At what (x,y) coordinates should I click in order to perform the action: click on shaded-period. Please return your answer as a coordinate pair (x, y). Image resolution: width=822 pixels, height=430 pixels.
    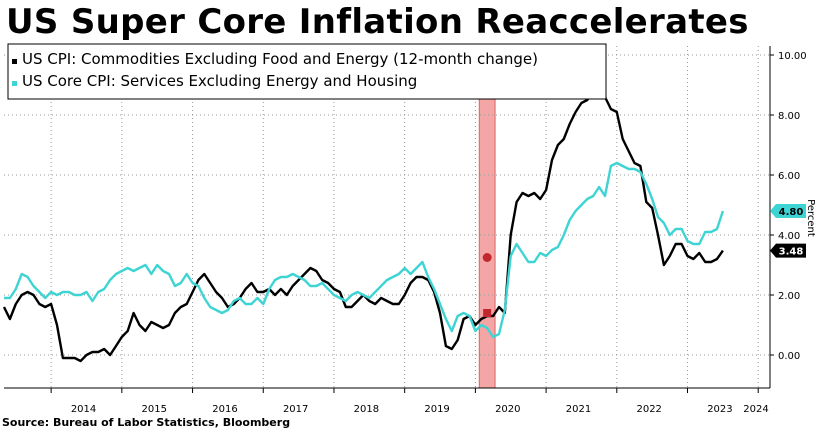
    Looking at the image, I should click on (487, 217).